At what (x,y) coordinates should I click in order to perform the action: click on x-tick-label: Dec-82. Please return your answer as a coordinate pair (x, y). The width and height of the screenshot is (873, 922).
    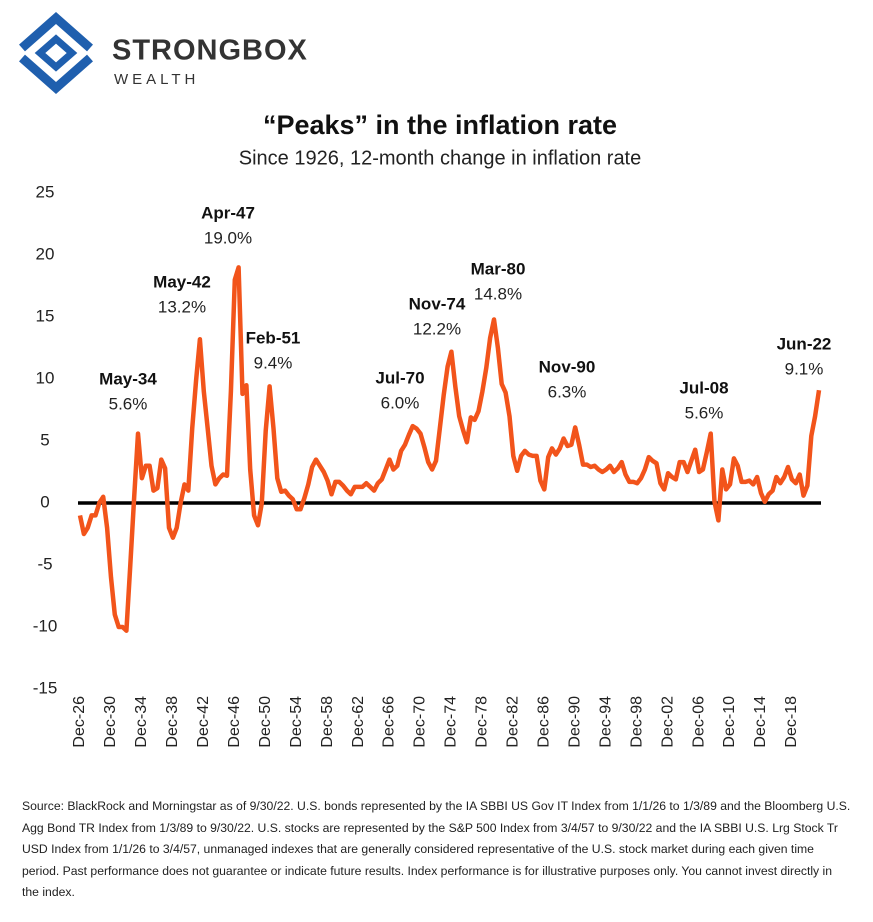
    Looking at the image, I should click on (513, 722).